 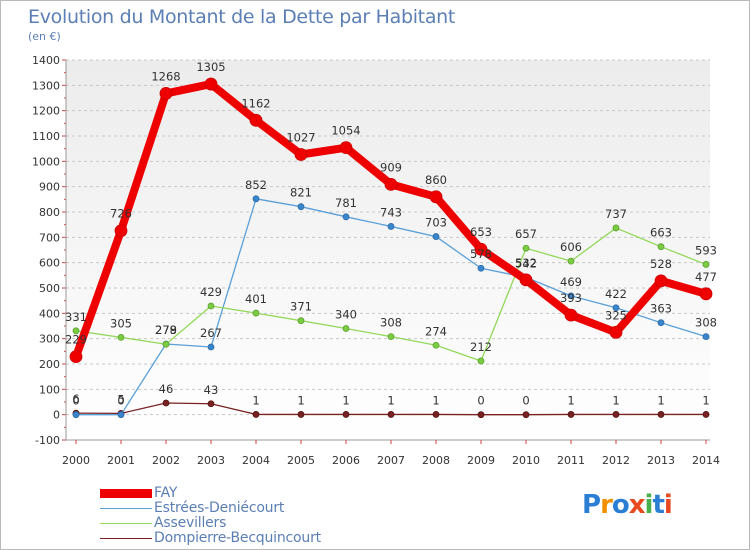 What do you see at coordinates (219, 508) in the screenshot?
I see `legend-label: Estrées-Deniécourt` at bounding box center [219, 508].